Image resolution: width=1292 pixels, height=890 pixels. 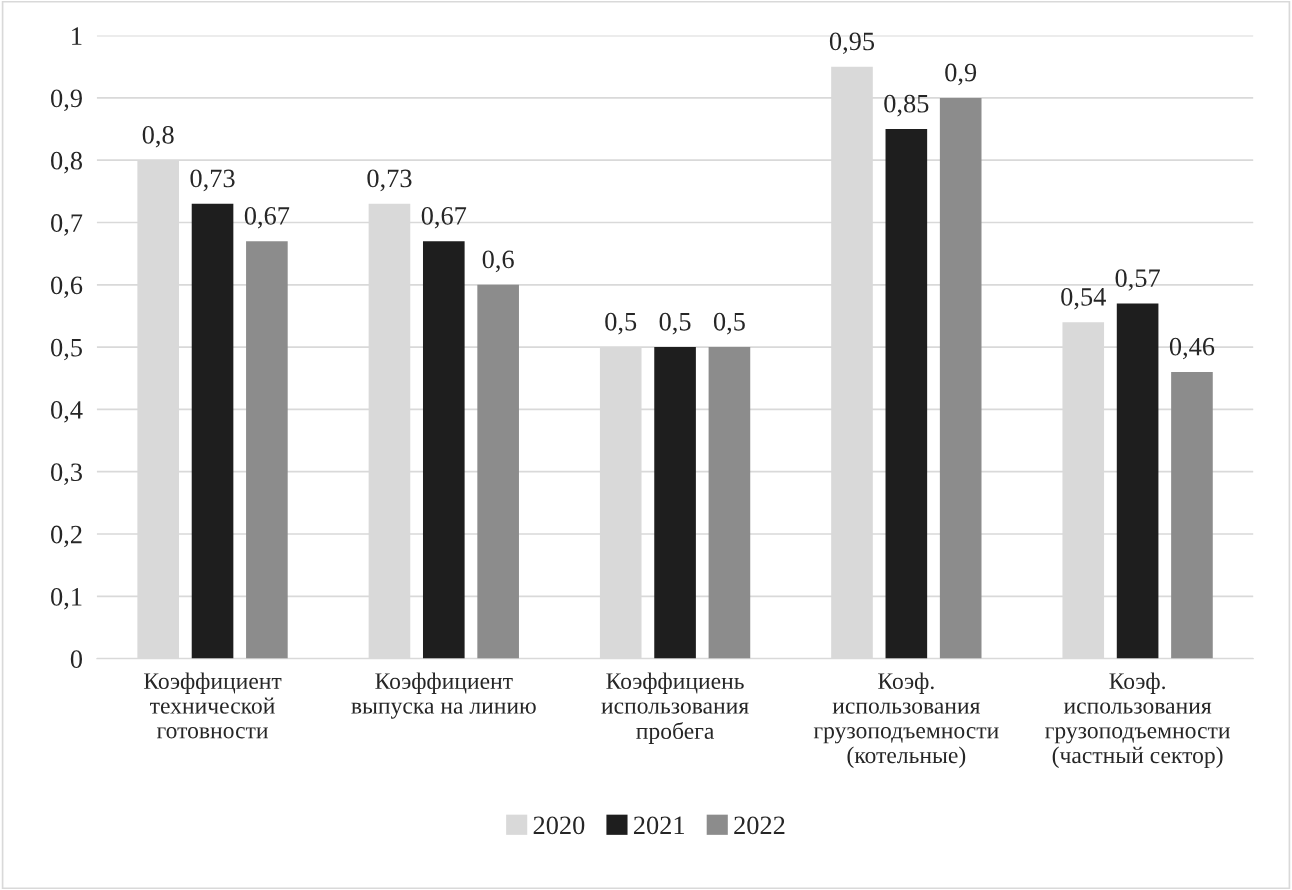 What do you see at coordinates (443, 695) in the screenshot?
I see `x-tick-label: Коэффициент выпуска на линию` at bounding box center [443, 695].